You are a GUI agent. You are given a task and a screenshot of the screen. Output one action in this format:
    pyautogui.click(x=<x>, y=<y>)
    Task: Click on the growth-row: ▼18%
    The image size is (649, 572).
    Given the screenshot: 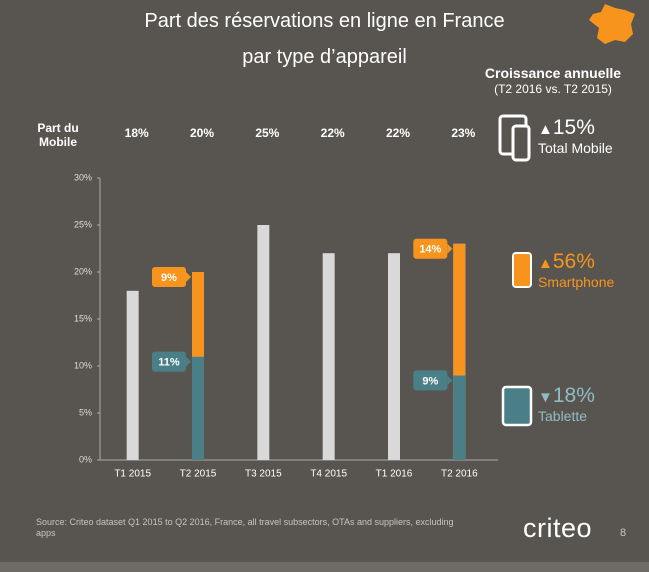 What is the action you would take?
    pyautogui.click(x=566, y=396)
    